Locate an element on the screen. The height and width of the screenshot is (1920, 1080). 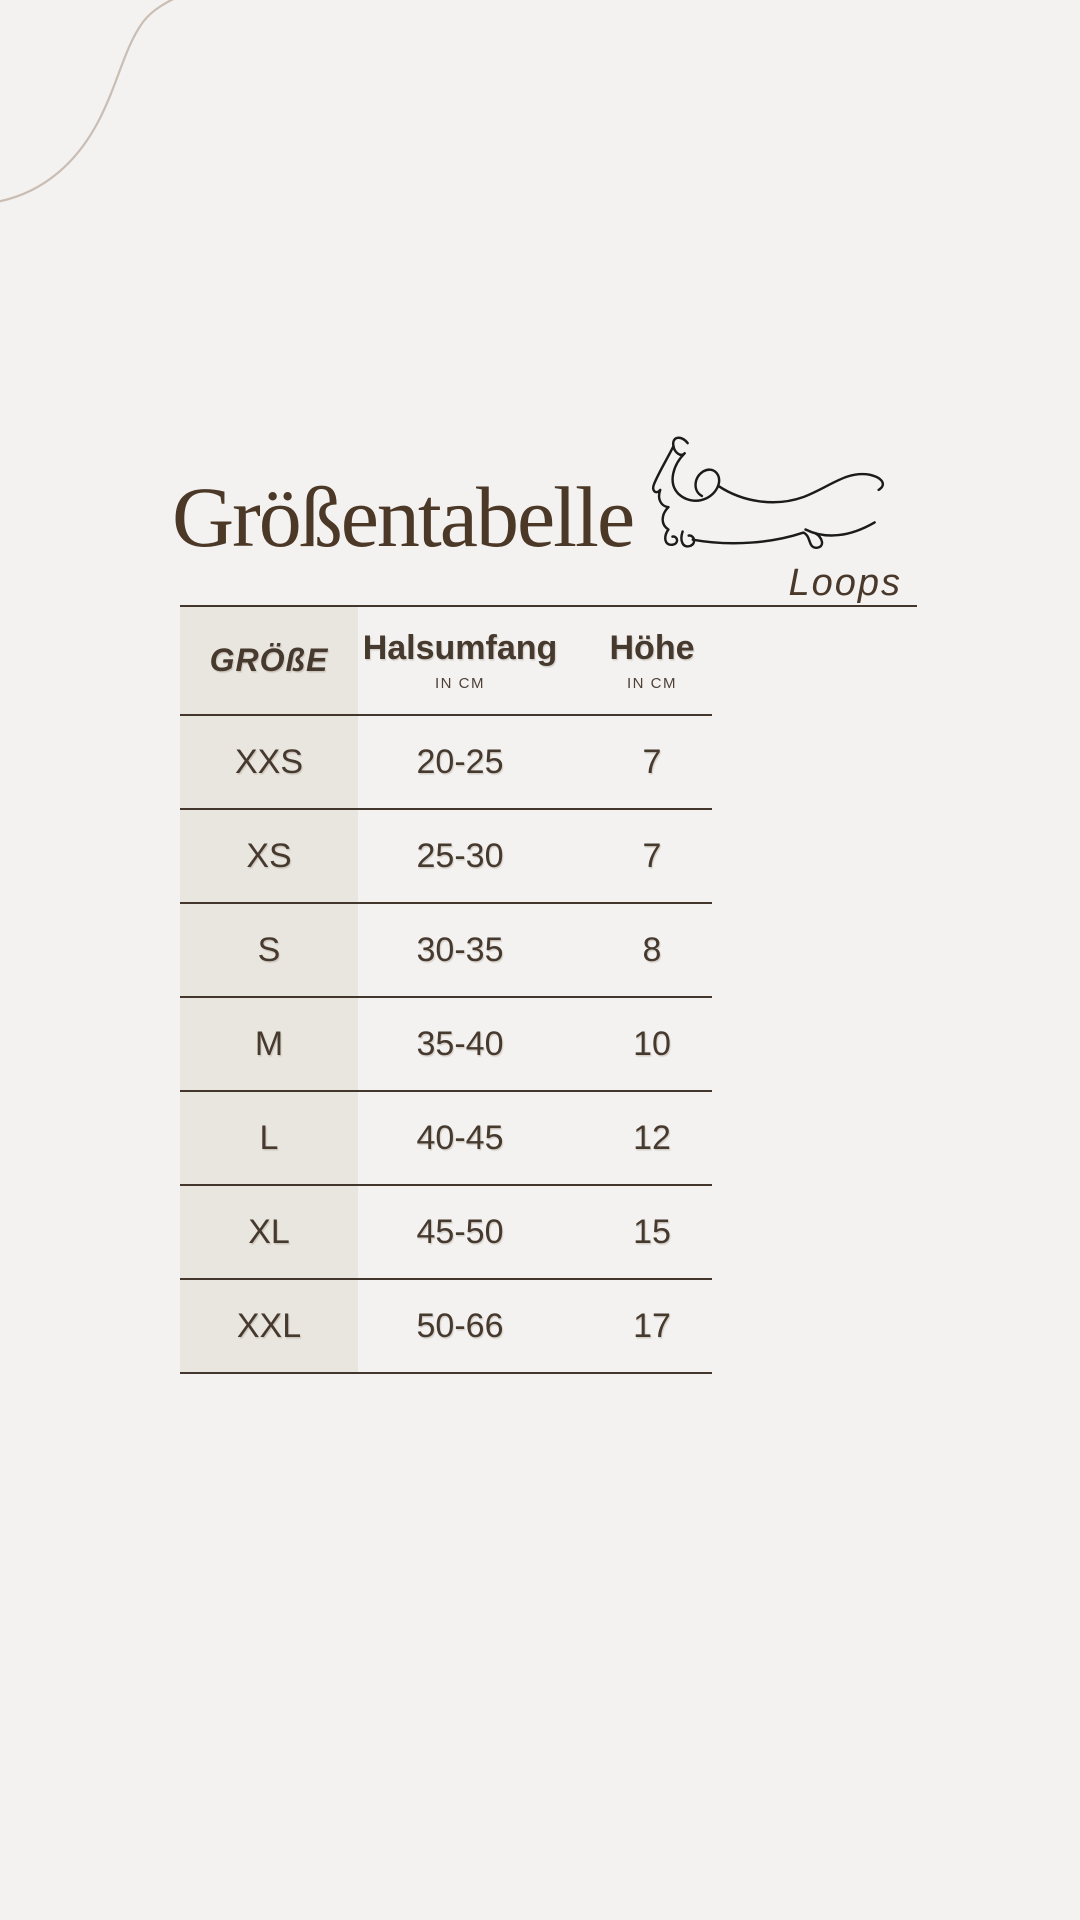
header-divider is located at coordinates (548, 606).